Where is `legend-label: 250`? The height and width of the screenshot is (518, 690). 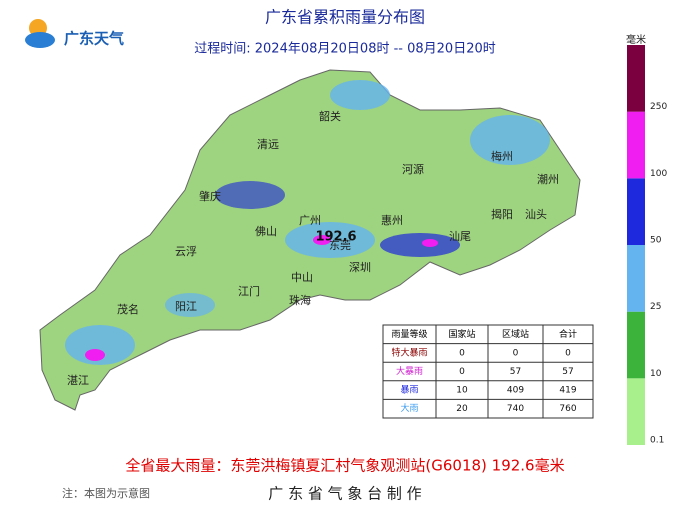 legend-label: 250 is located at coordinates (658, 107).